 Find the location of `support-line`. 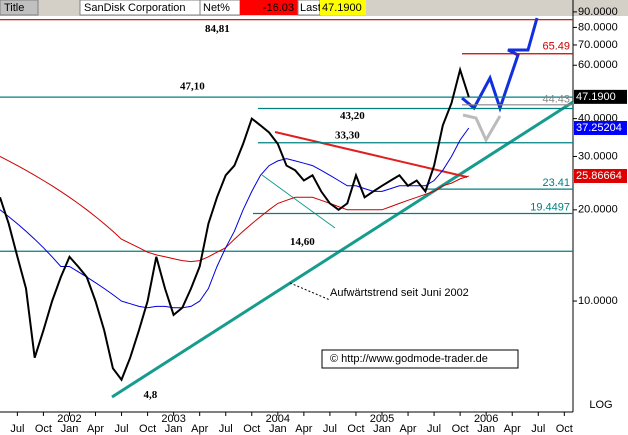

support-line is located at coordinates (298, 201).